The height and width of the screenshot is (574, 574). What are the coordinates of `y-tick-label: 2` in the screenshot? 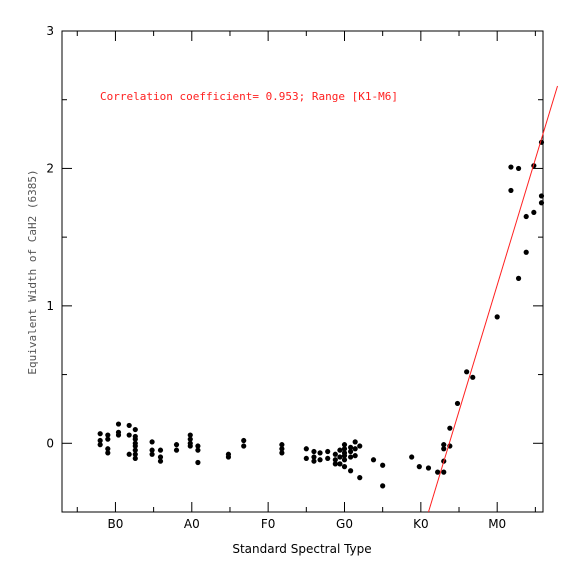 It's located at (50, 168).